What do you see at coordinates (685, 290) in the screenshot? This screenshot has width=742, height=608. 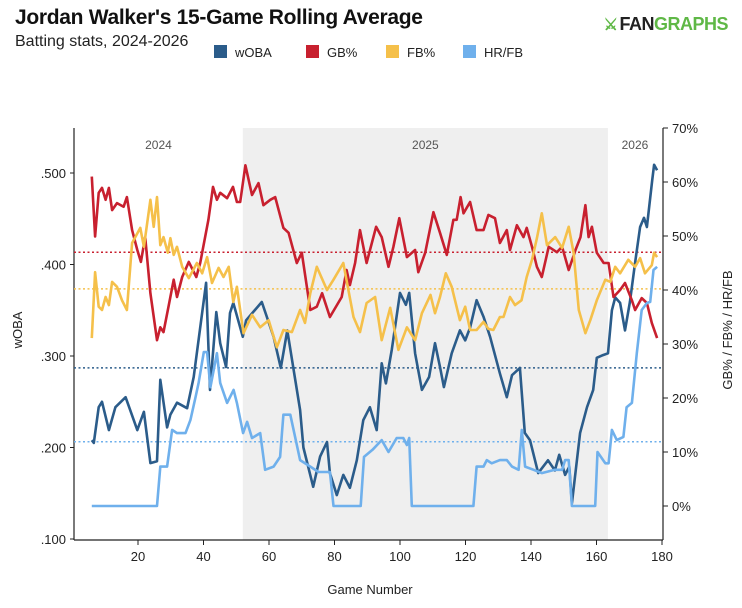 I see `y-right-tick-label: 40%` at bounding box center [685, 290].